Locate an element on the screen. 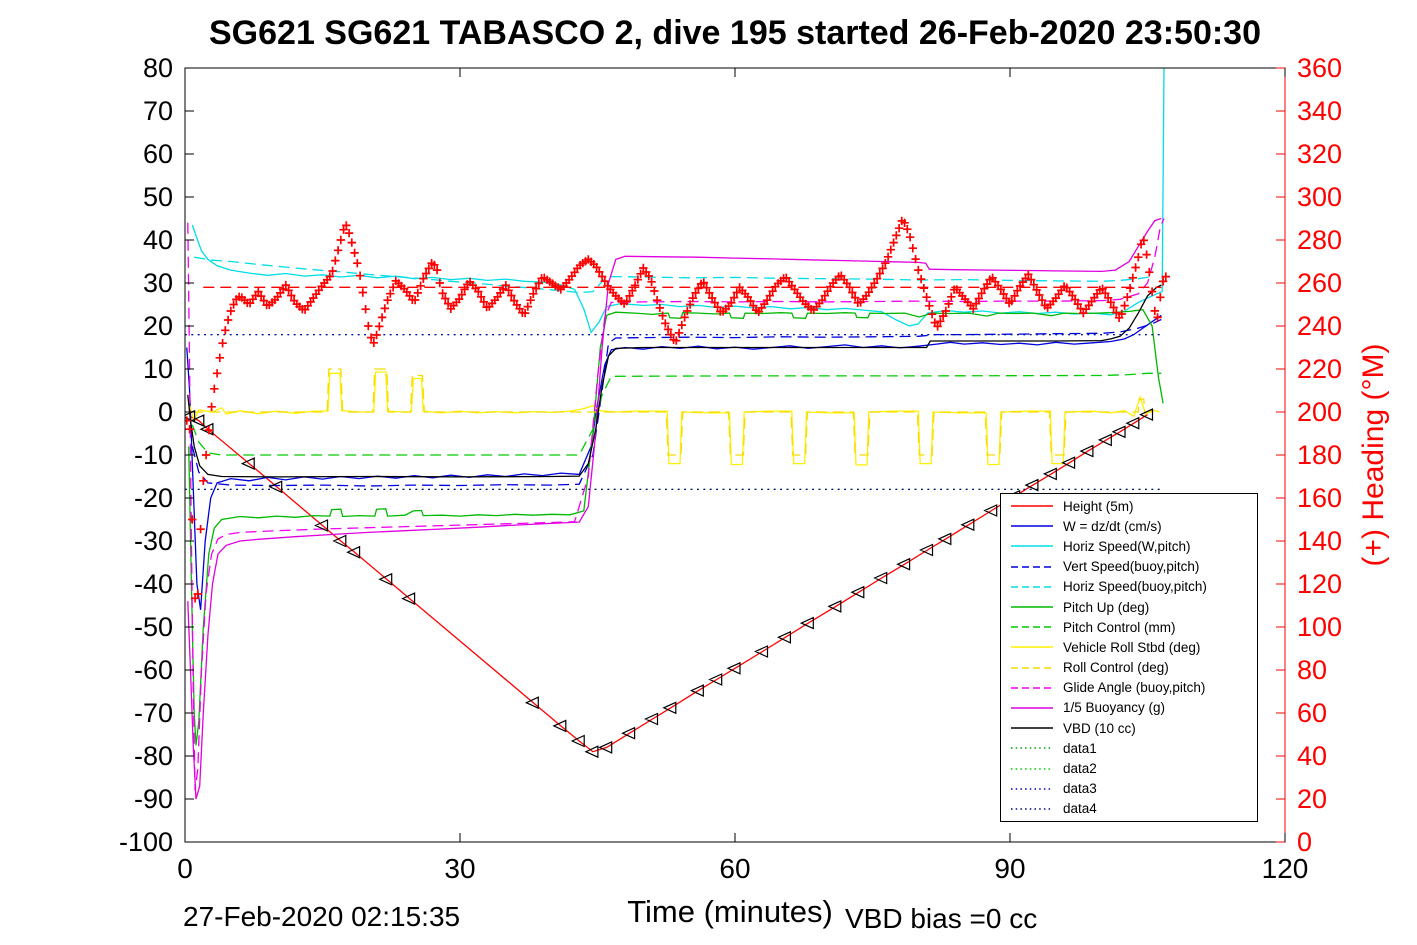 The height and width of the screenshot is (945, 1417). plot-start-timestamp: 27-Feb-2020 02:15:35 is located at coordinates (322, 916).